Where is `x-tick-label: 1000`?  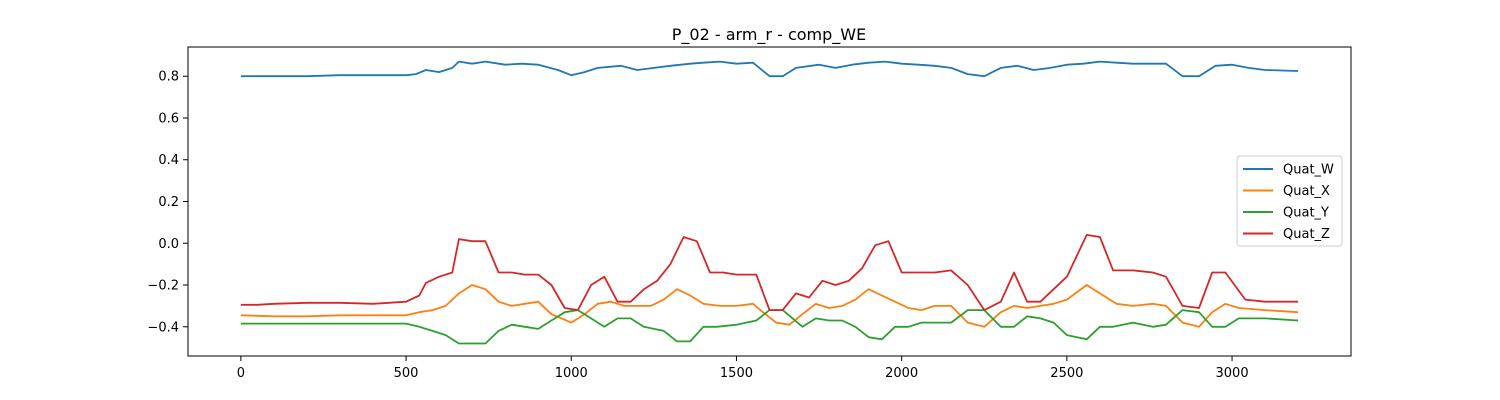 x-tick-label: 1000 is located at coordinates (571, 373).